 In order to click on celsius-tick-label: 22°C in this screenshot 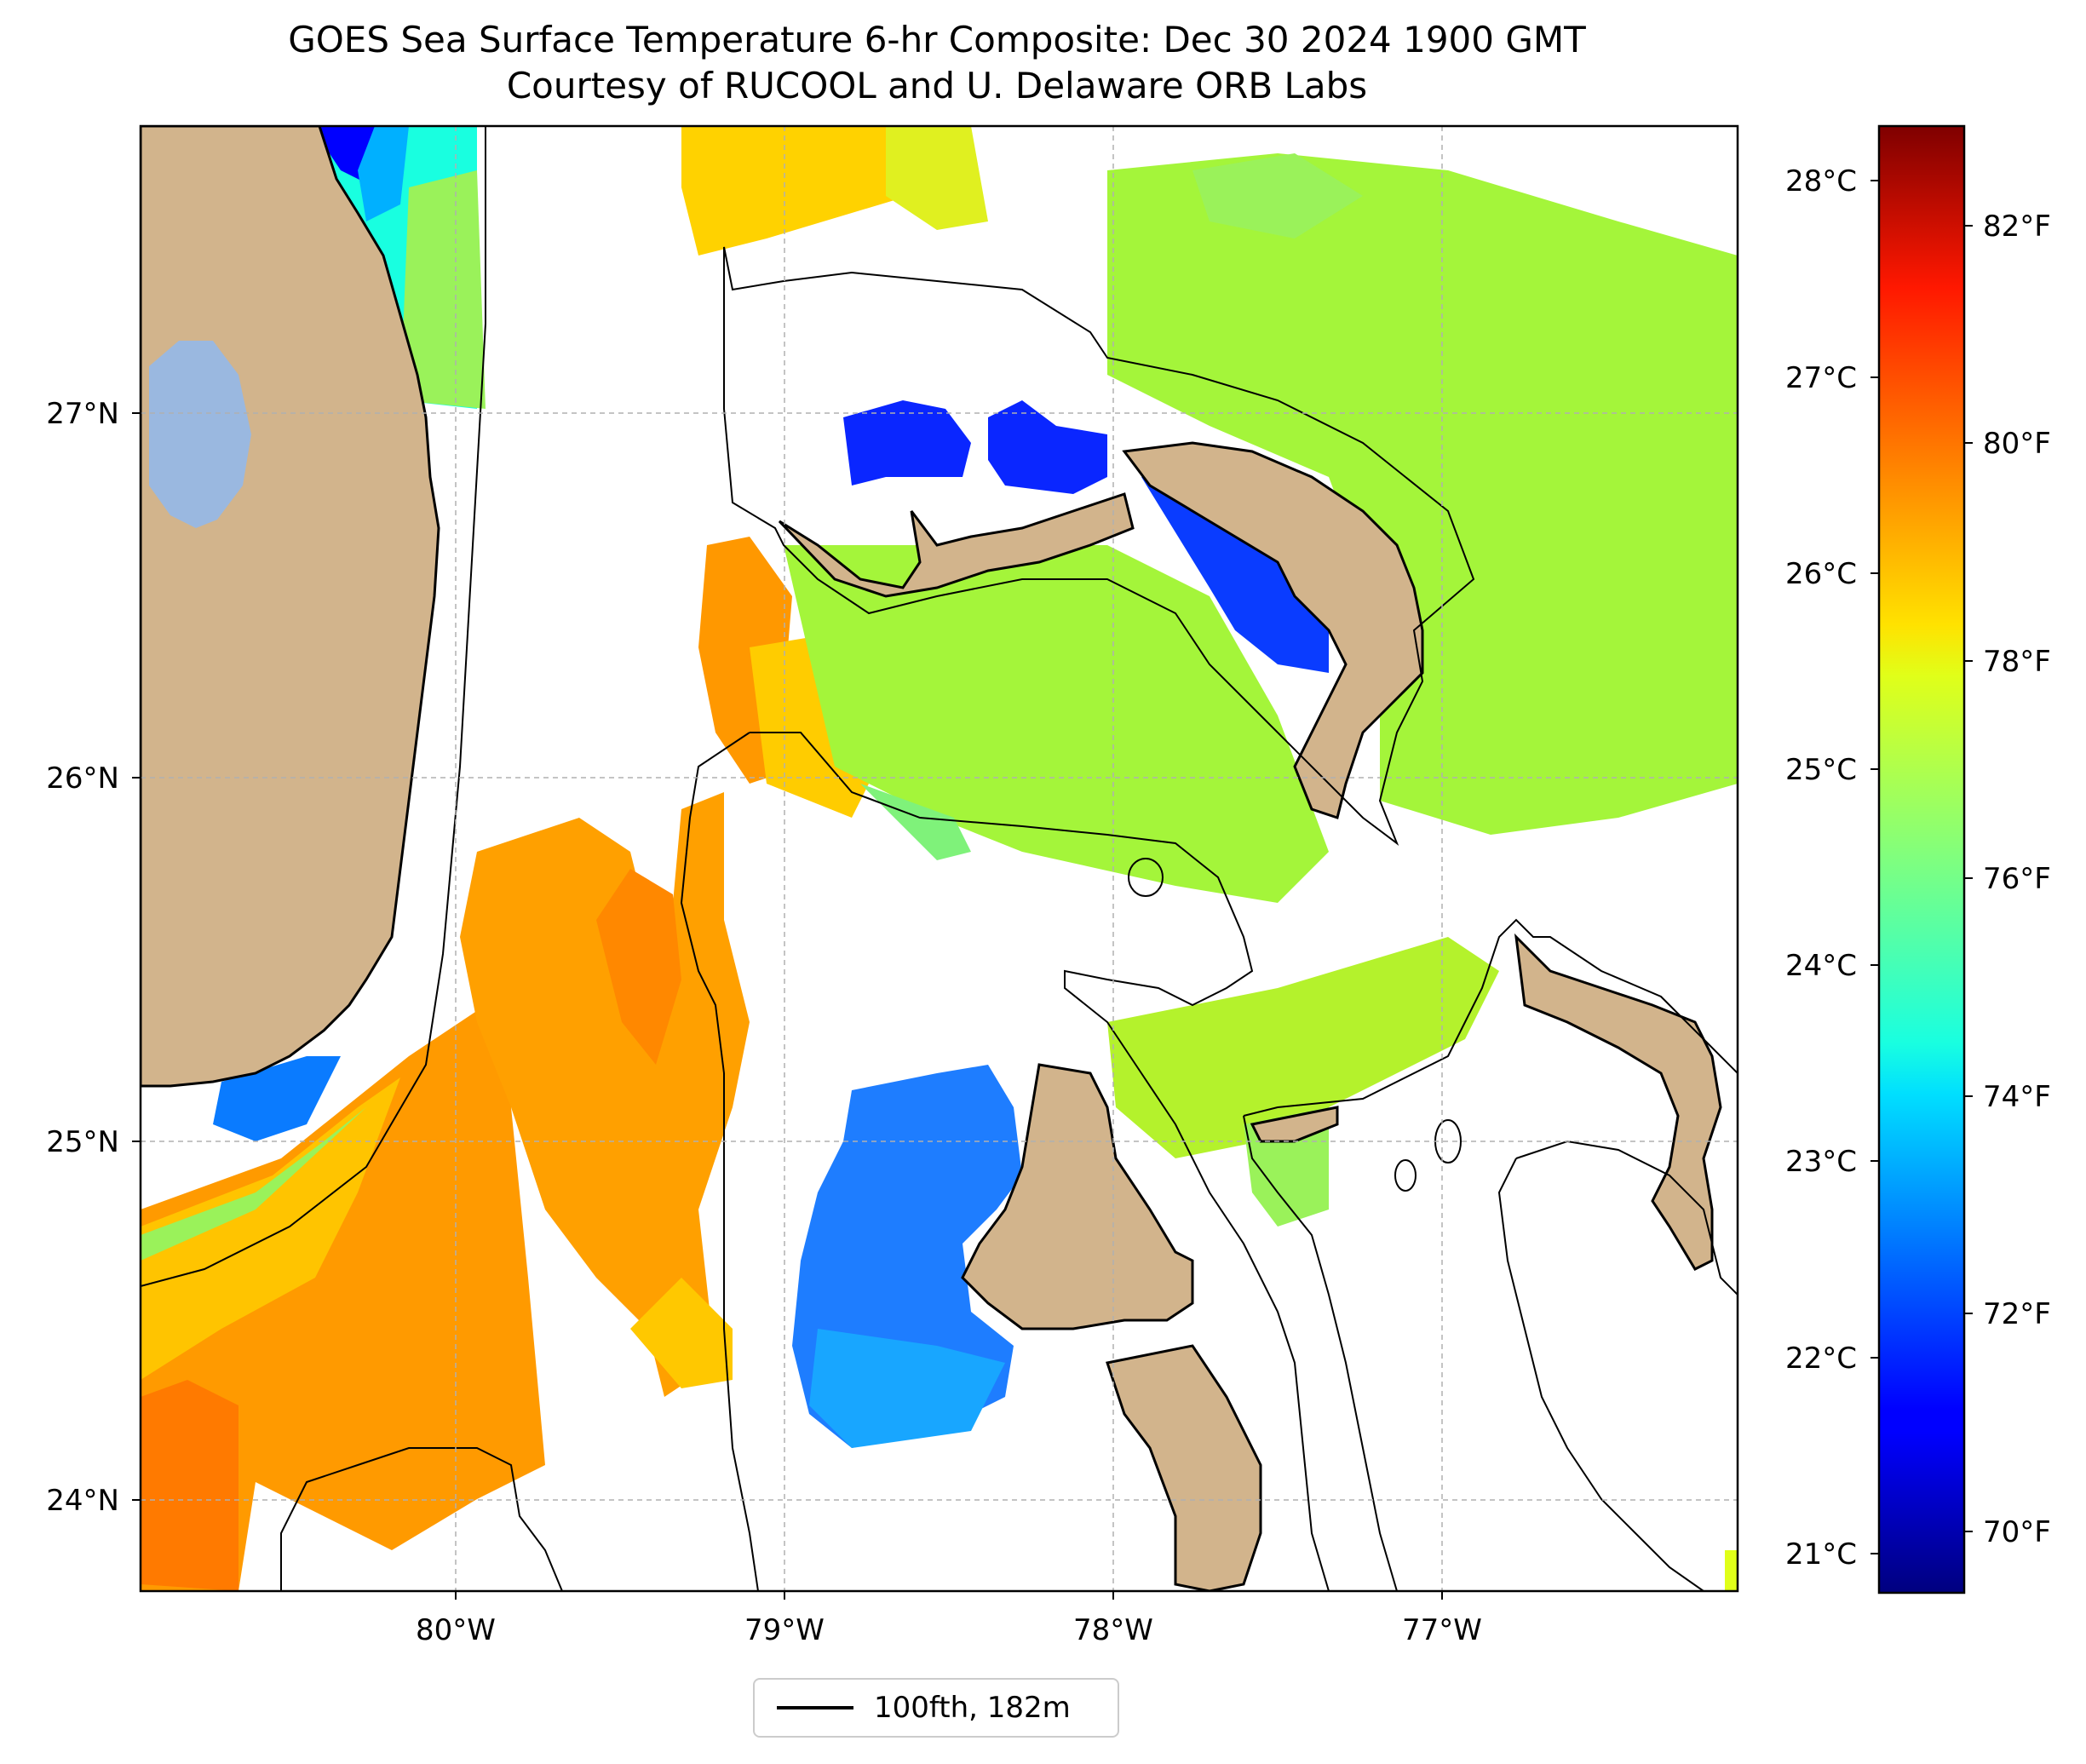, I will do `click(1821, 1359)`.